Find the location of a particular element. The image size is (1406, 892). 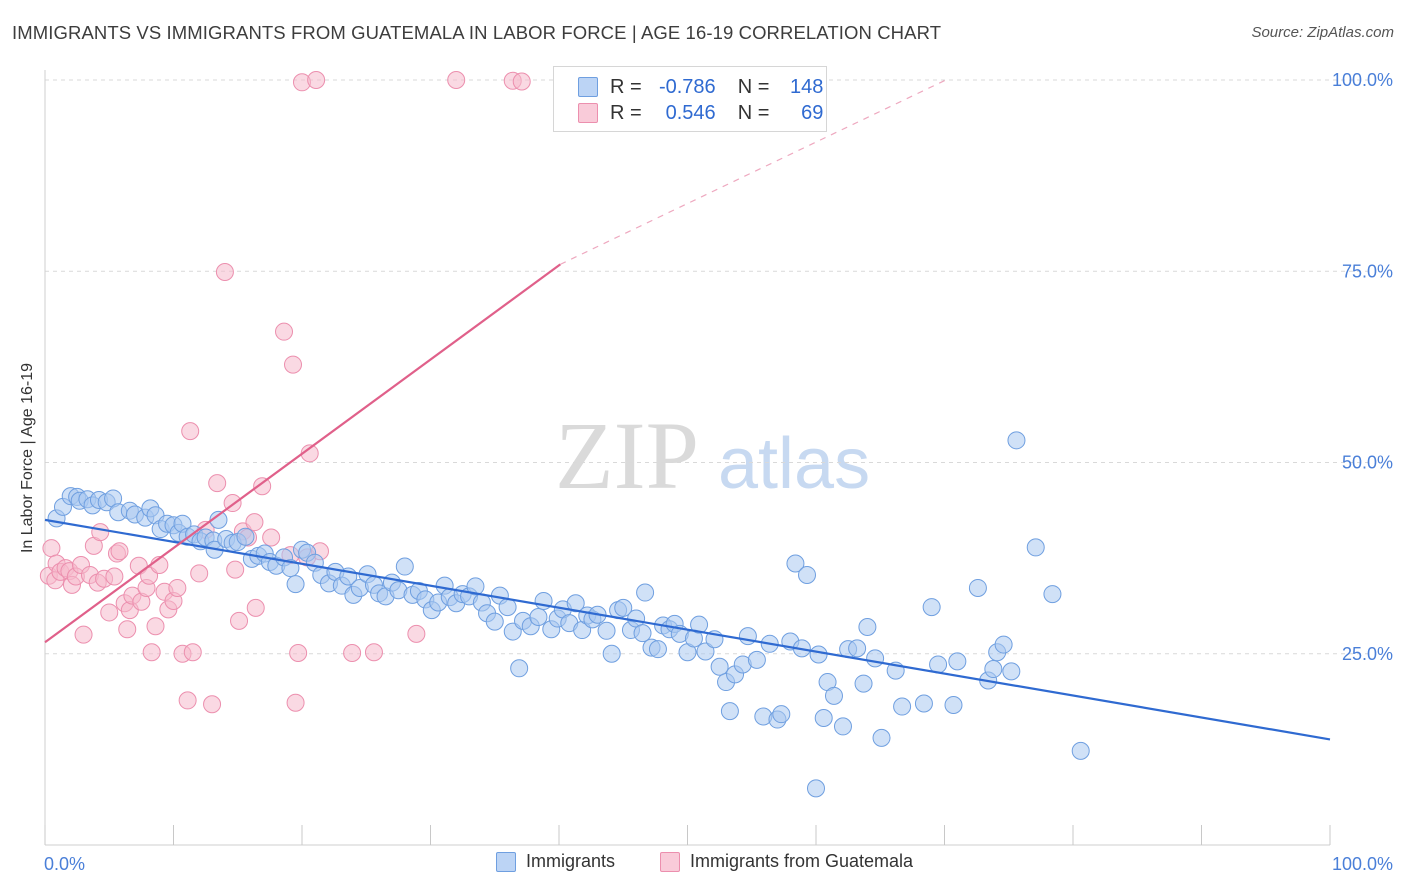

y-tick-label: 50.0% is located at coordinates (1367, 463).